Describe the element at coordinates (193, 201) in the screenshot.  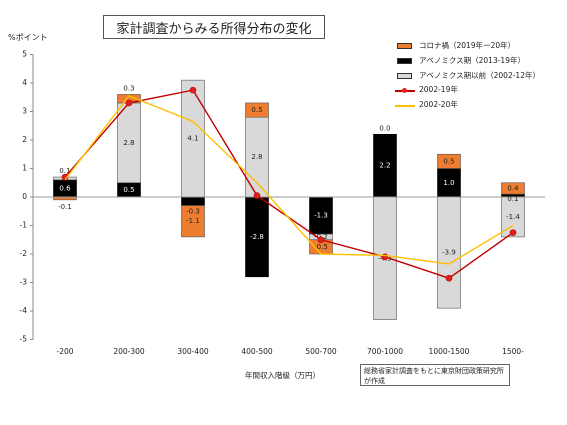
I see `bar-black` at that location.